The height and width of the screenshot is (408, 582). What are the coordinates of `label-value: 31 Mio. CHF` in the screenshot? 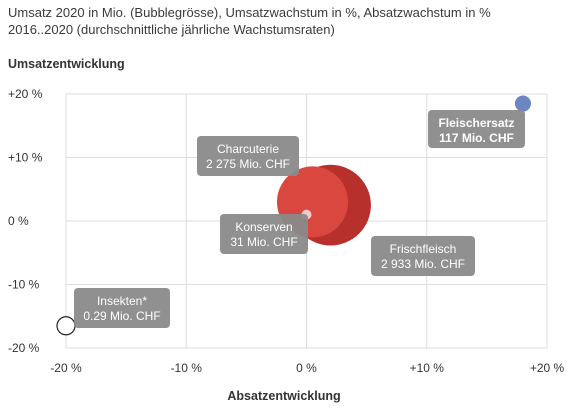 It's located at (263, 242).